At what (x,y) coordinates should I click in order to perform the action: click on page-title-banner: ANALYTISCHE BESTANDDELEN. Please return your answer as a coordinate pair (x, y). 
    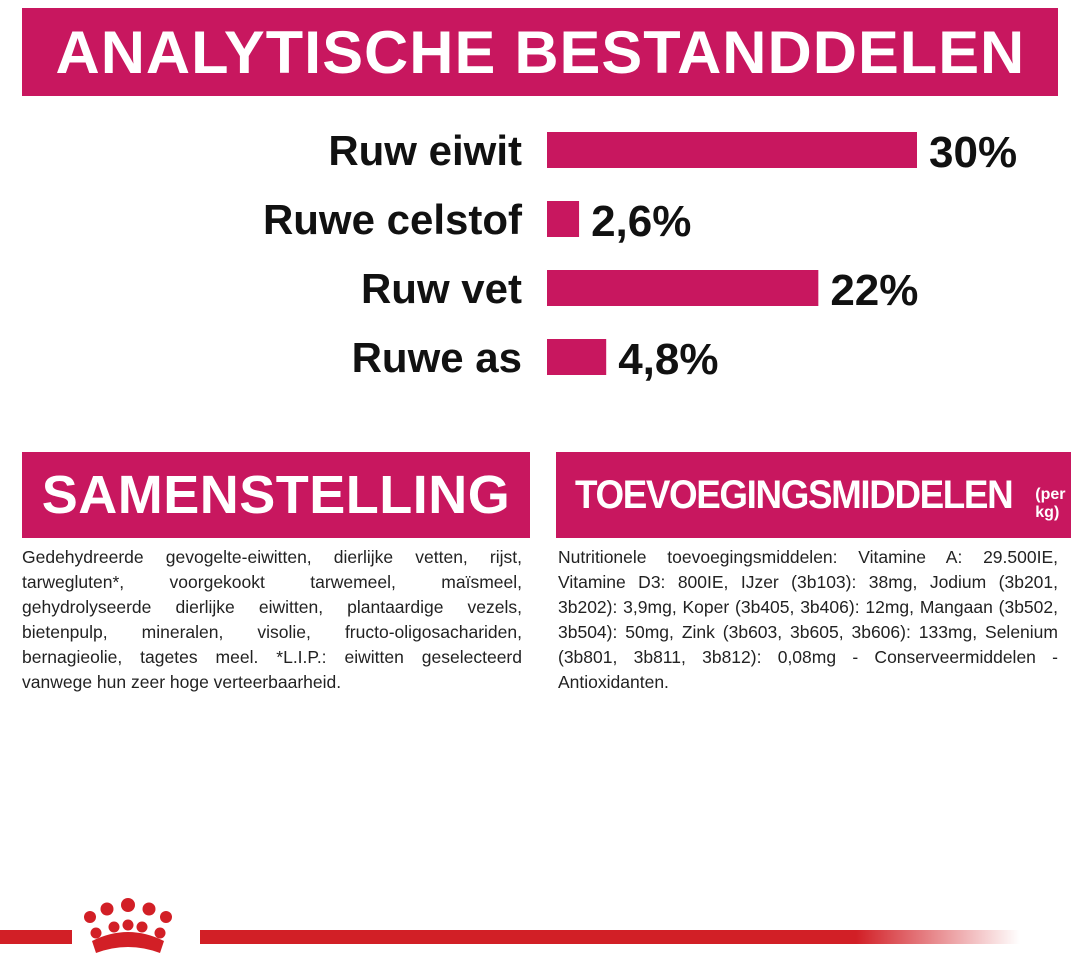
    Looking at the image, I should click on (540, 52).